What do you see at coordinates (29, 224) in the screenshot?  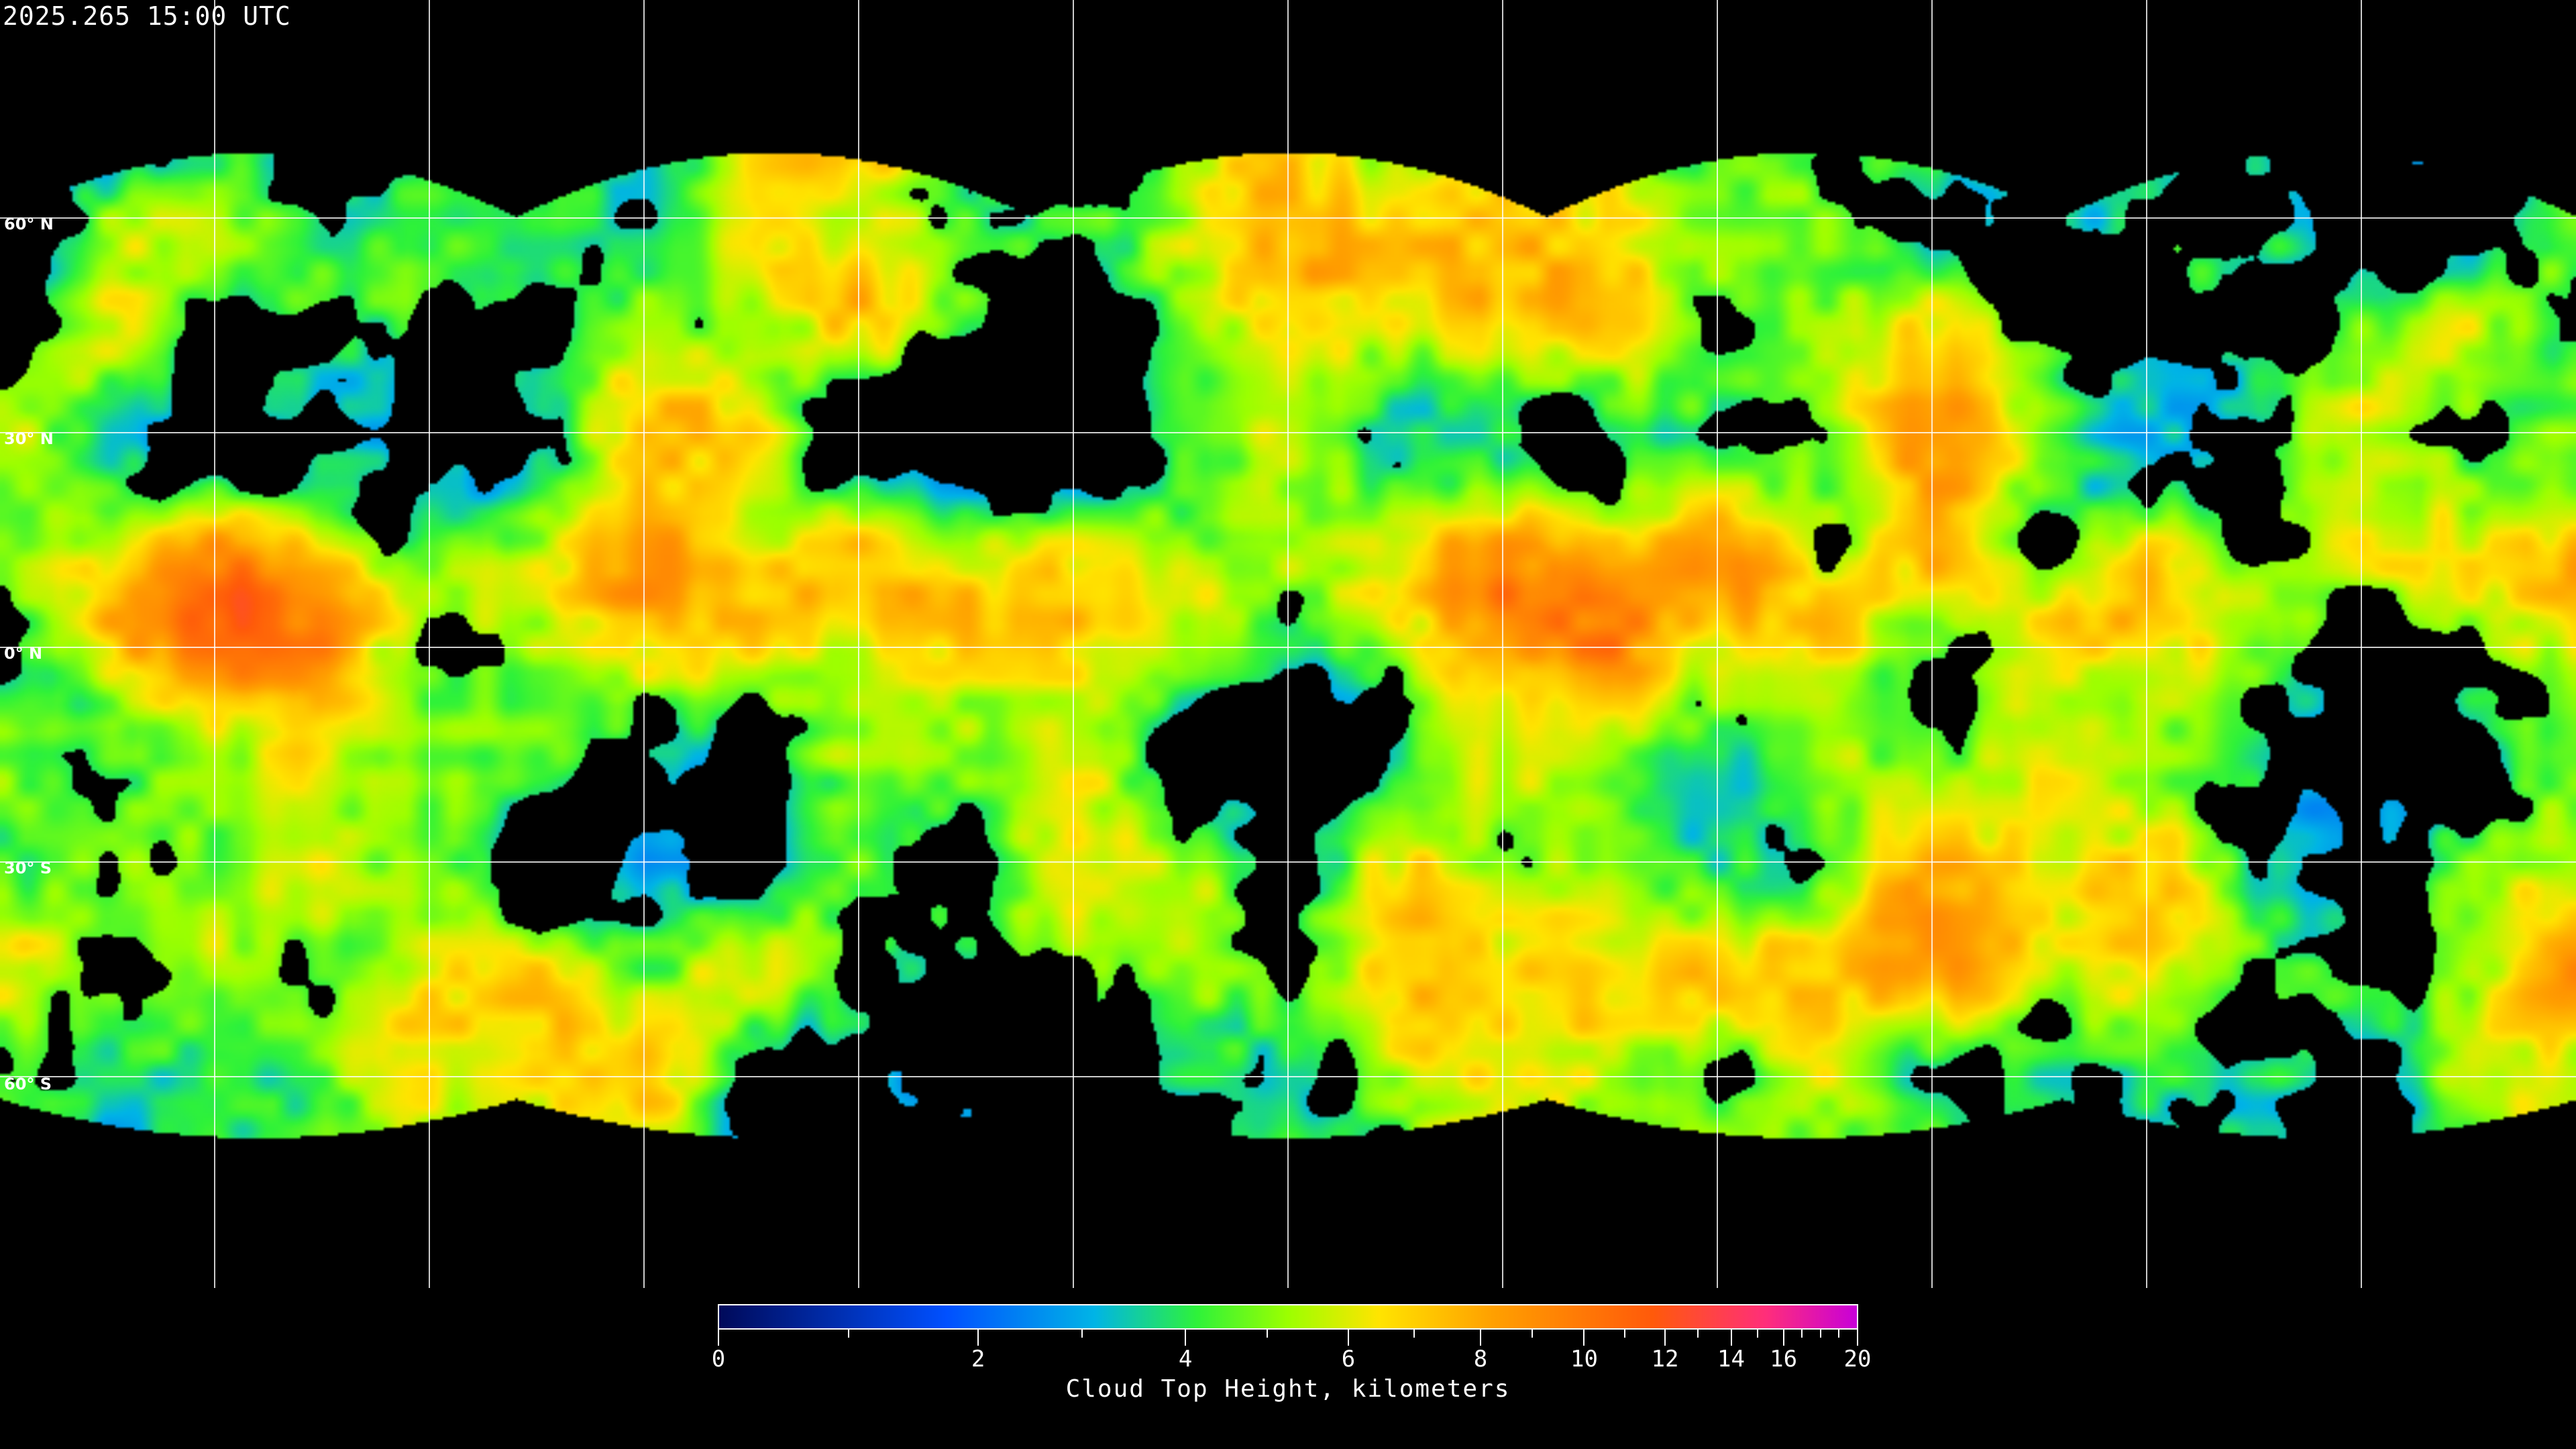 I see `lat-label-60n: 60° N` at bounding box center [29, 224].